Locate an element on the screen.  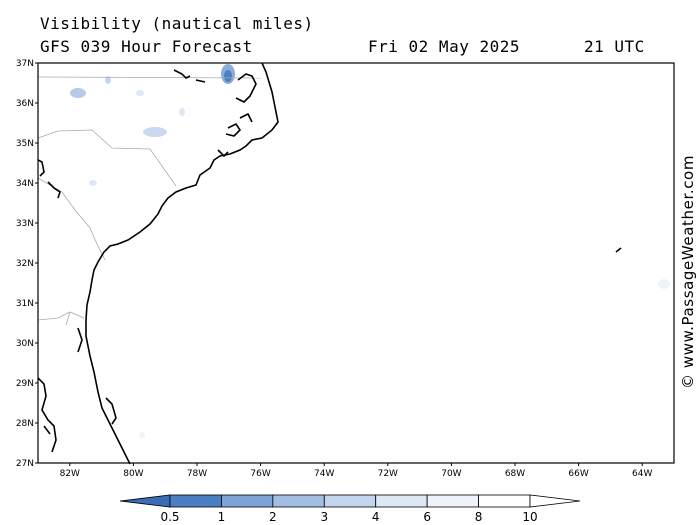
colorbar-label: 8 is located at coordinates (479, 517).